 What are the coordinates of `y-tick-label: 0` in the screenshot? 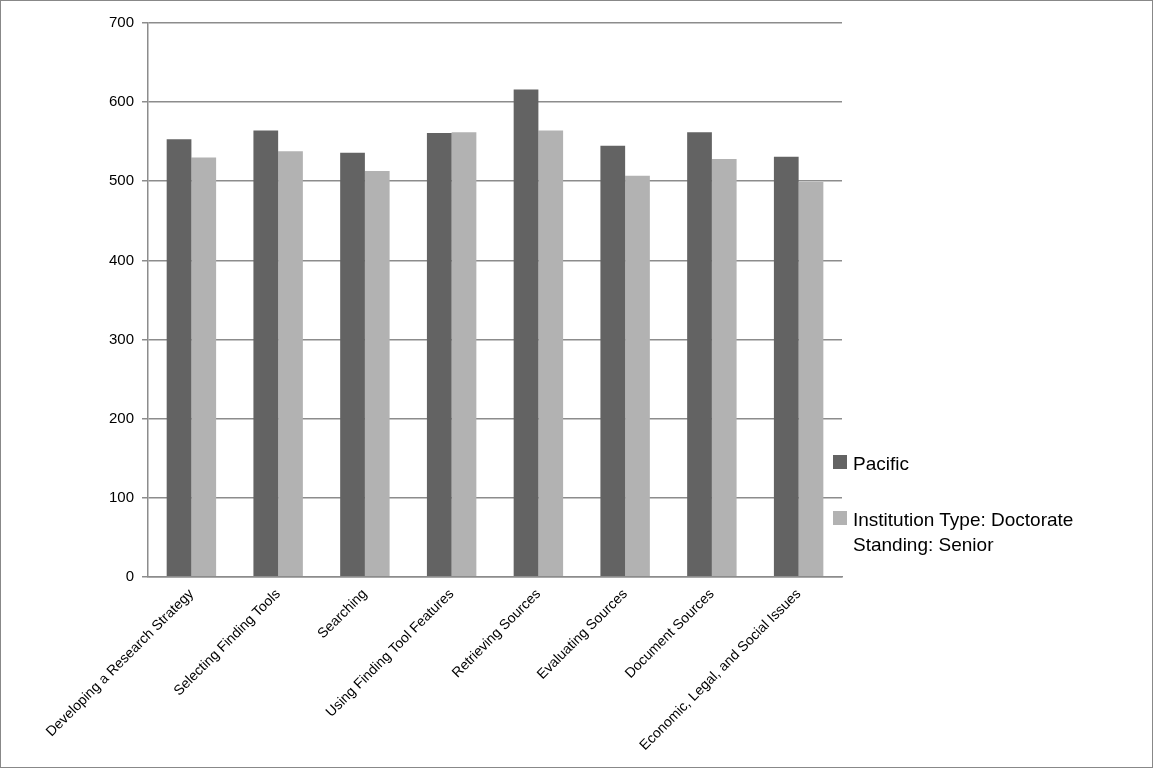 It's located at (130, 575).